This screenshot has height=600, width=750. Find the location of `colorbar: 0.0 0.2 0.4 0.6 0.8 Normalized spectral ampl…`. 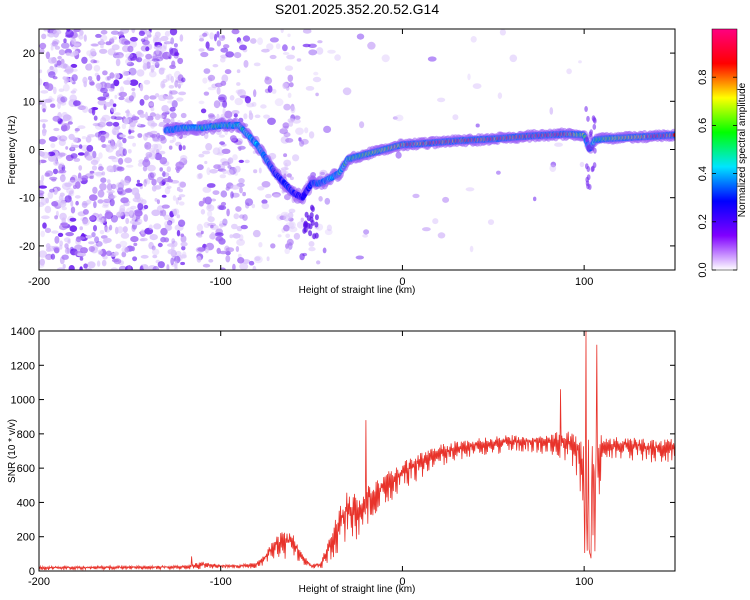

colorbar: 0.0 0.2 0.4 0.6 0.8 Normalized spectral ampl… is located at coordinates (722, 153).